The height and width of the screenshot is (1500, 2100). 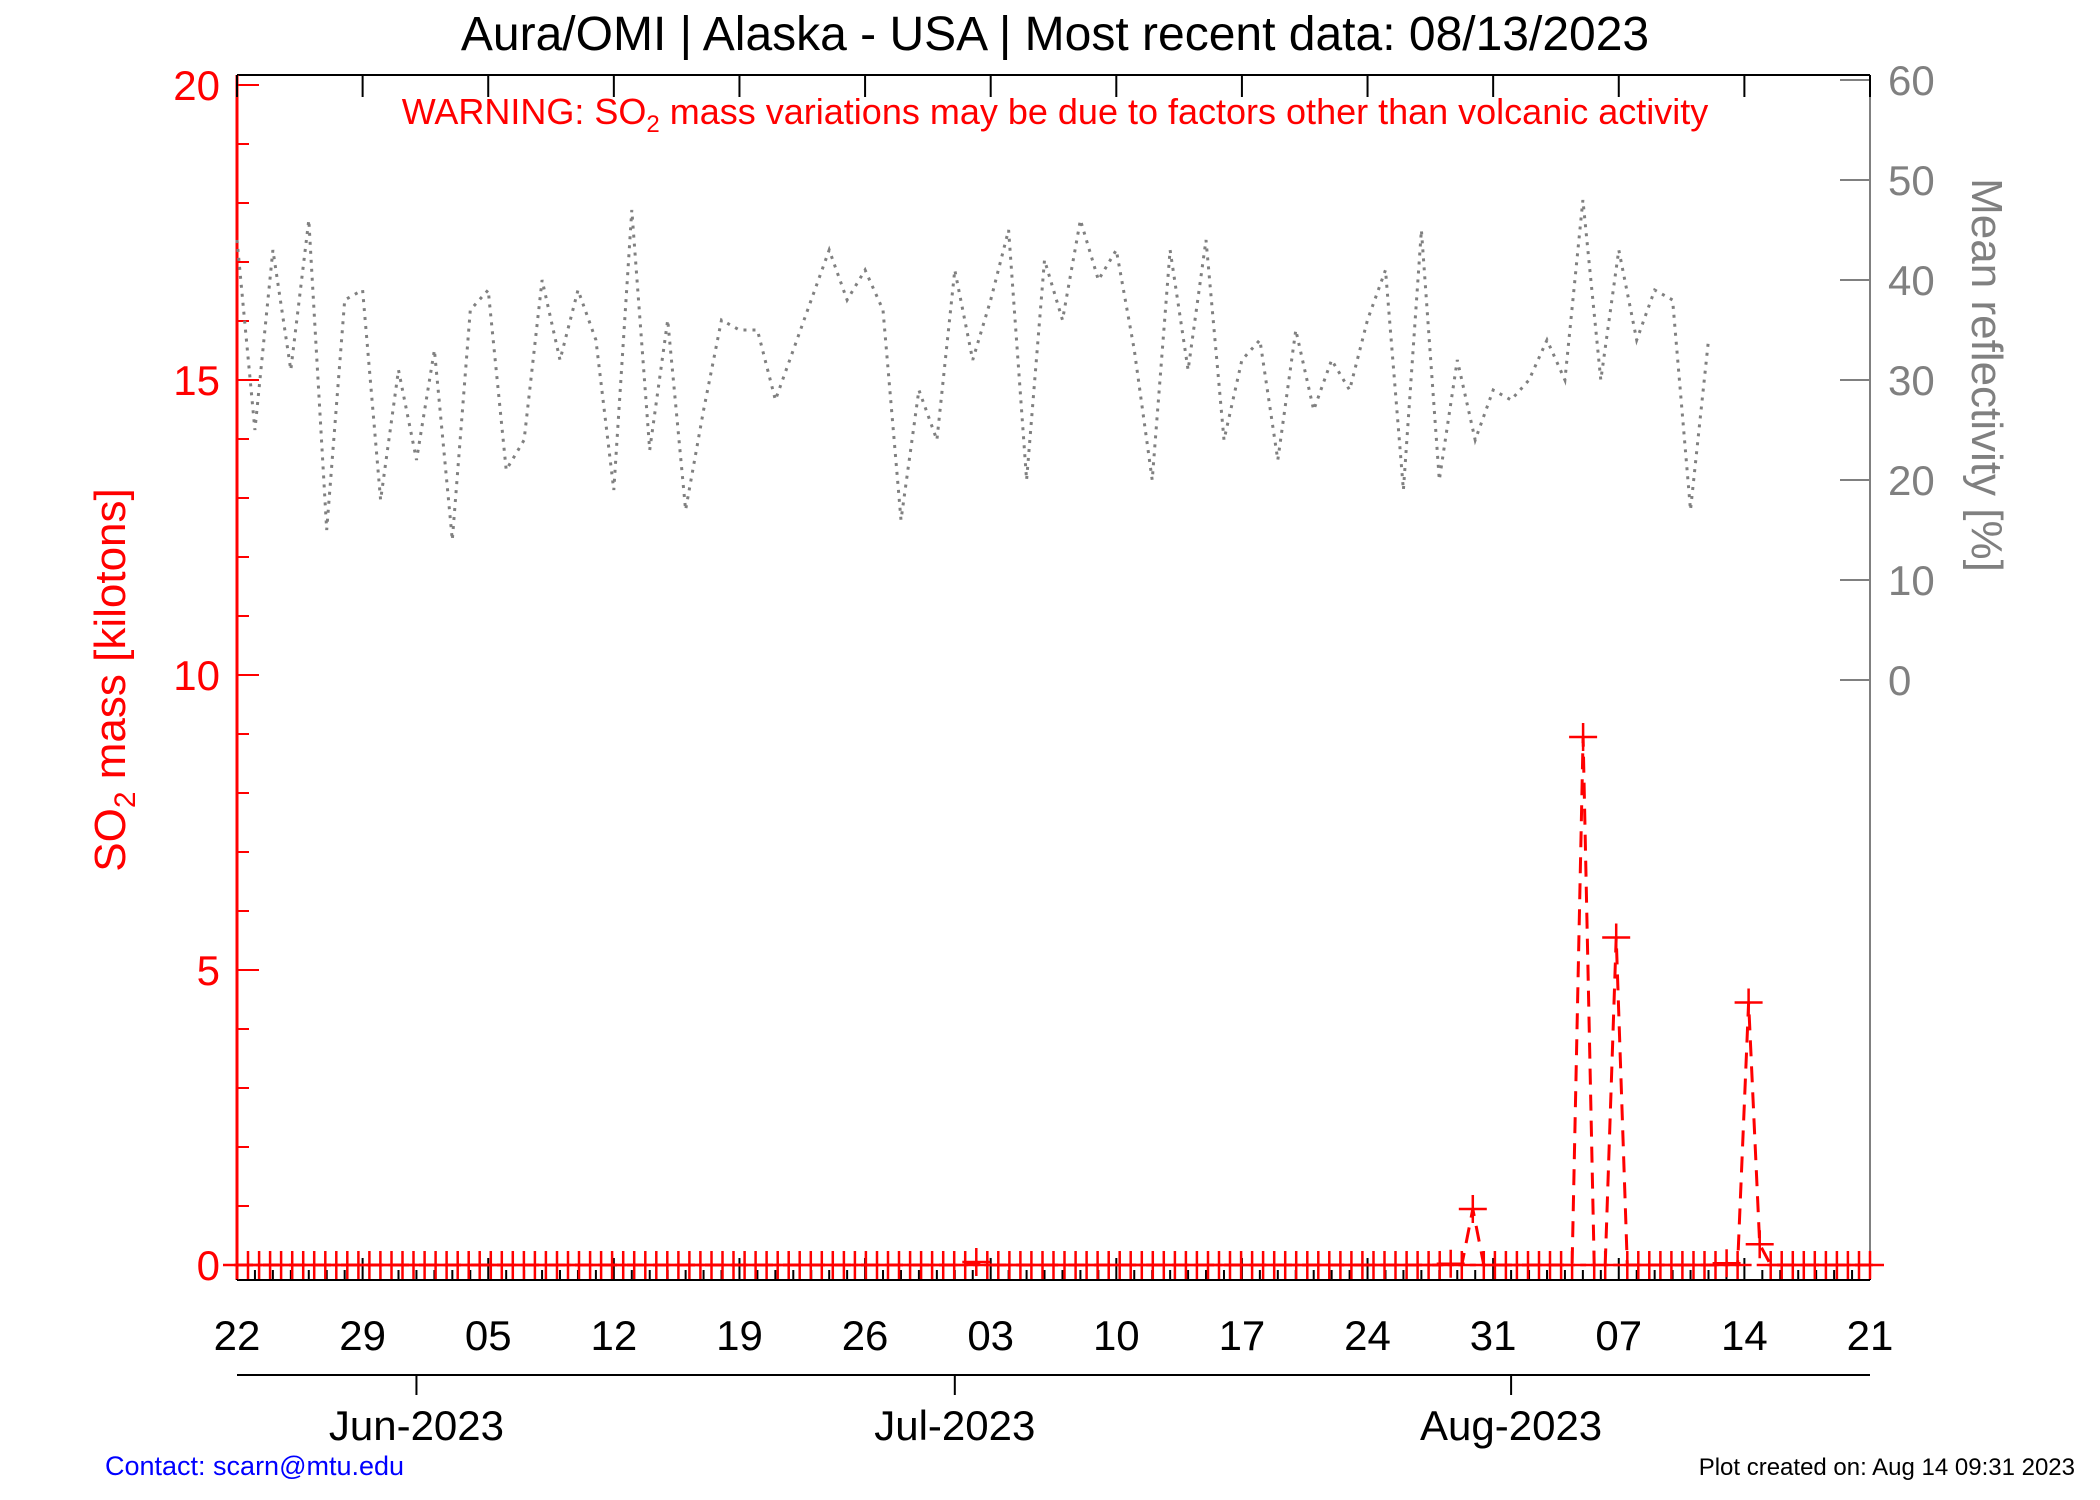 What do you see at coordinates (1493, 1335) in the screenshot?
I see `x-tick-label: 31` at bounding box center [1493, 1335].